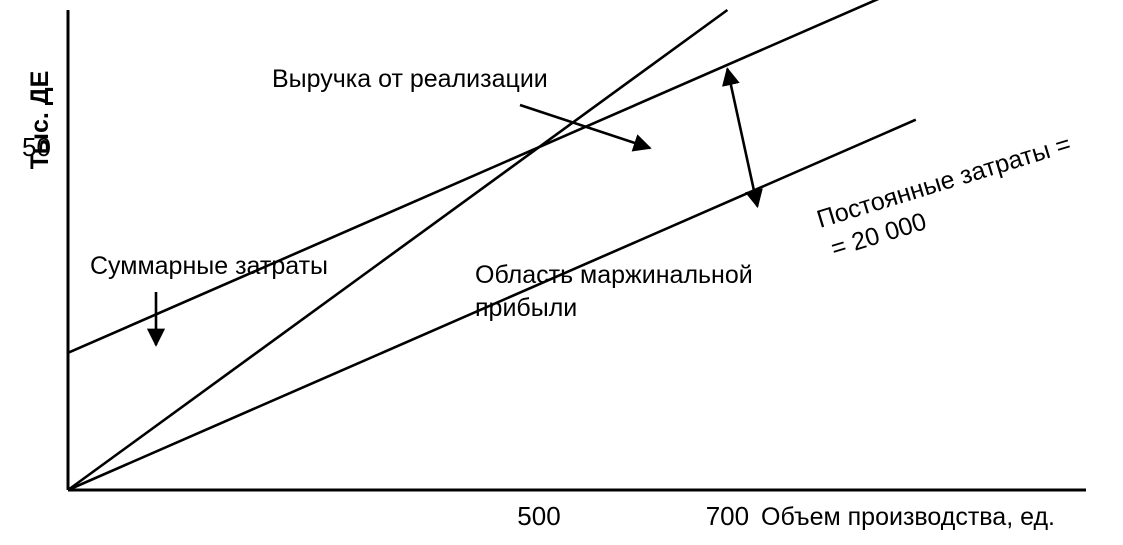 The image size is (1123, 545). What do you see at coordinates (614, 275) in the screenshot?
I see `margin-area-label-line1: Область маржинальной` at bounding box center [614, 275].